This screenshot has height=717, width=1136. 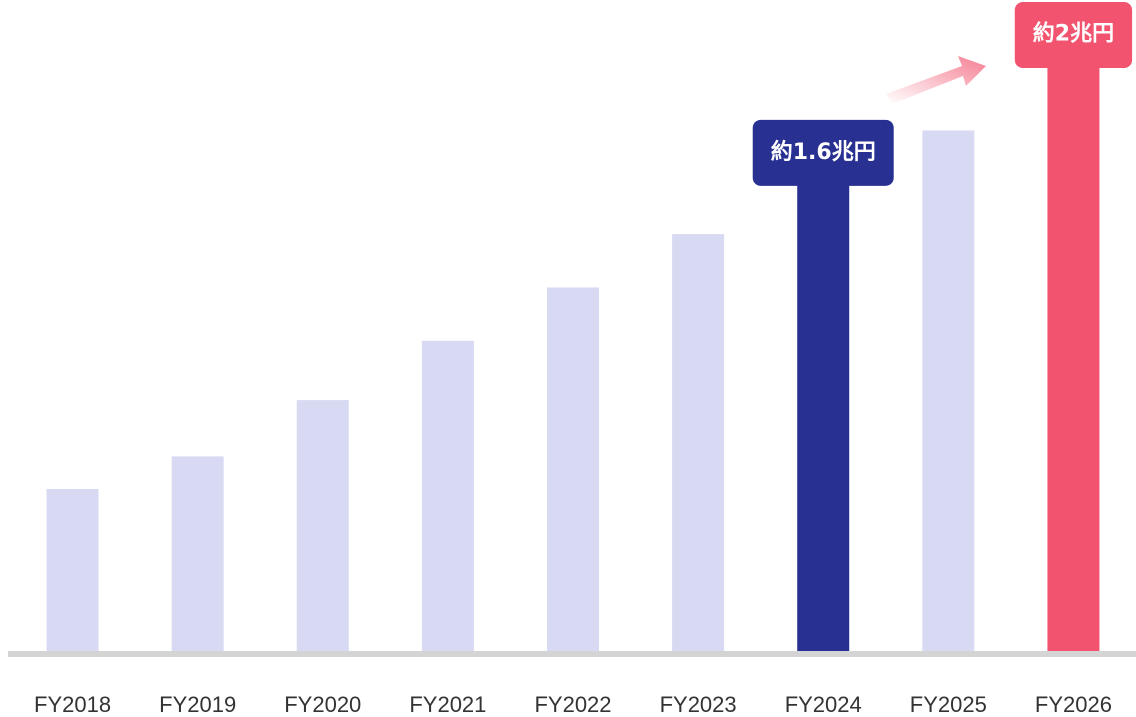 What do you see at coordinates (72, 704) in the screenshot?
I see `x-tick-label: FY2018` at bounding box center [72, 704].